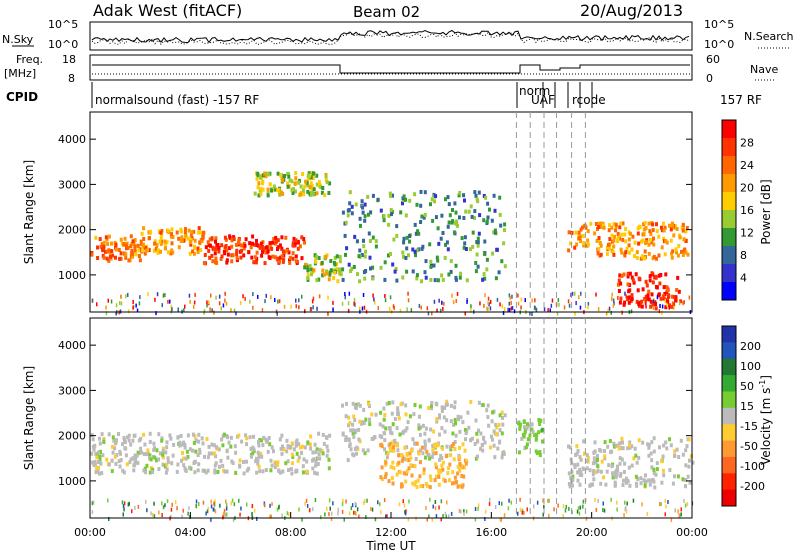  Describe the element at coordinates (391, 67) in the screenshot. I see `freq-panel-frame` at that location.